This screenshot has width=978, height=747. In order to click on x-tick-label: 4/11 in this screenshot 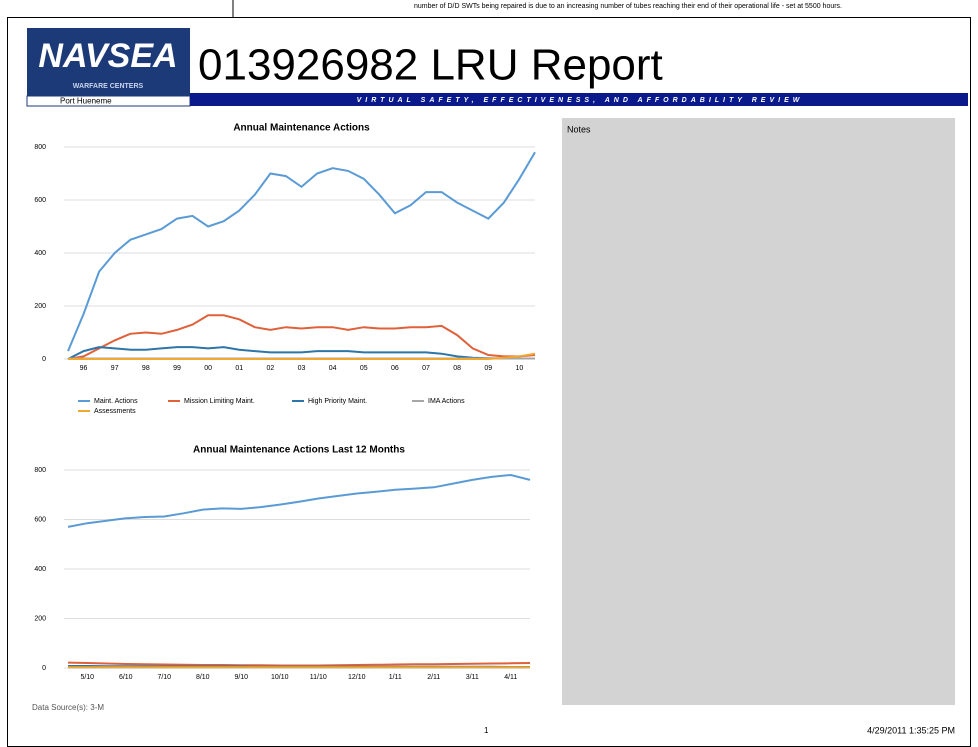, I will do `click(510, 677)`.